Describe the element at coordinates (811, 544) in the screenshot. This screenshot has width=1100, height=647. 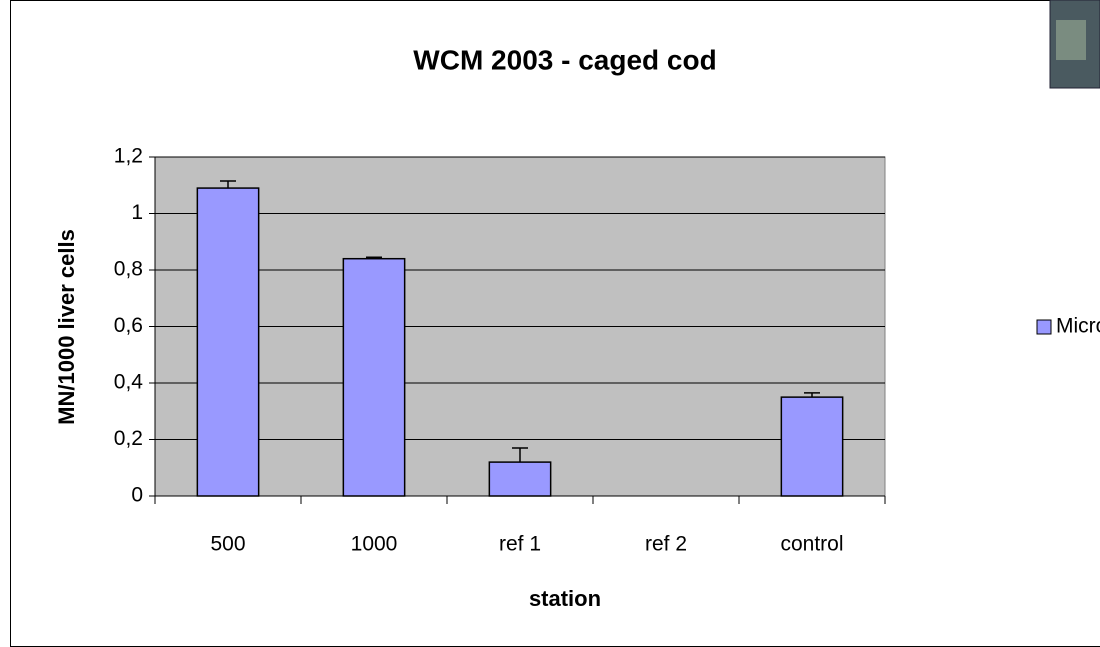
I see `x-tick-label: control` at that location.